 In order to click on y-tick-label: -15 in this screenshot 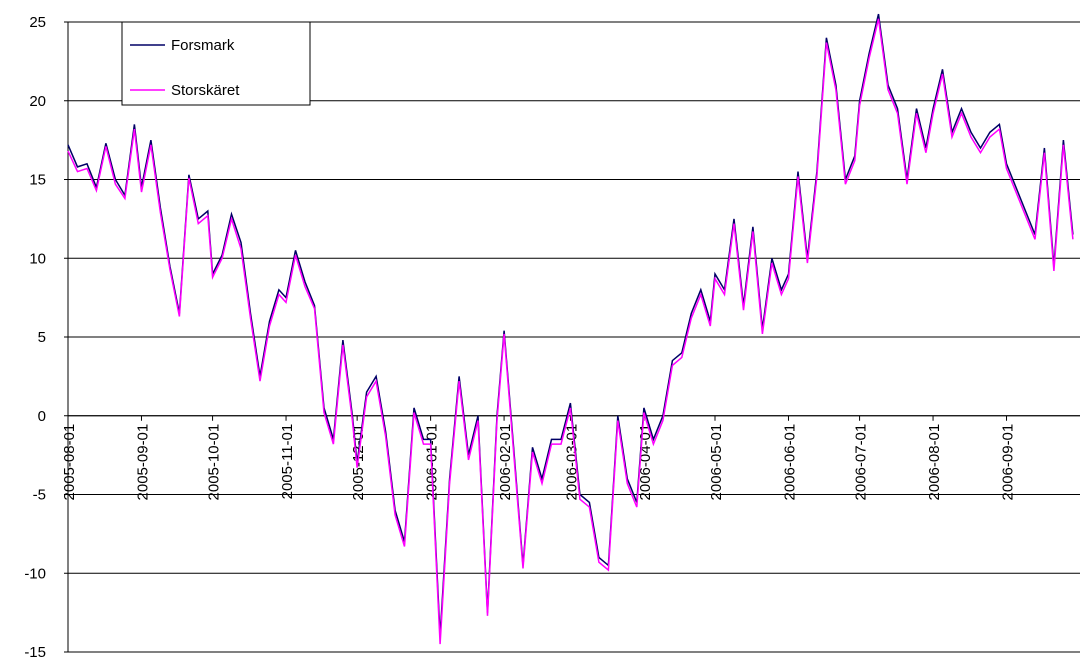, I will do `click(35, 652)`.